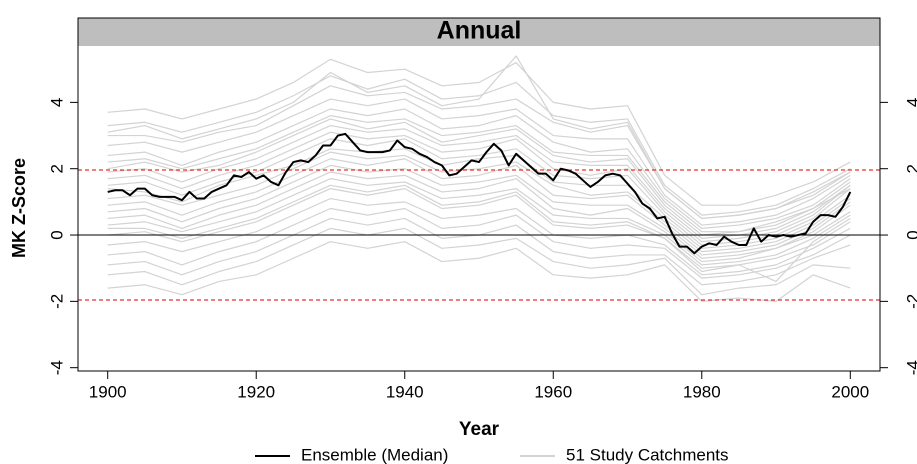 Image resolution: width=917 pixels, height=464 pixels. What do you see at coordinates (56, 168) in the screenshot?
I see `y-tick-label: 2` at bounding box center [56, 168].